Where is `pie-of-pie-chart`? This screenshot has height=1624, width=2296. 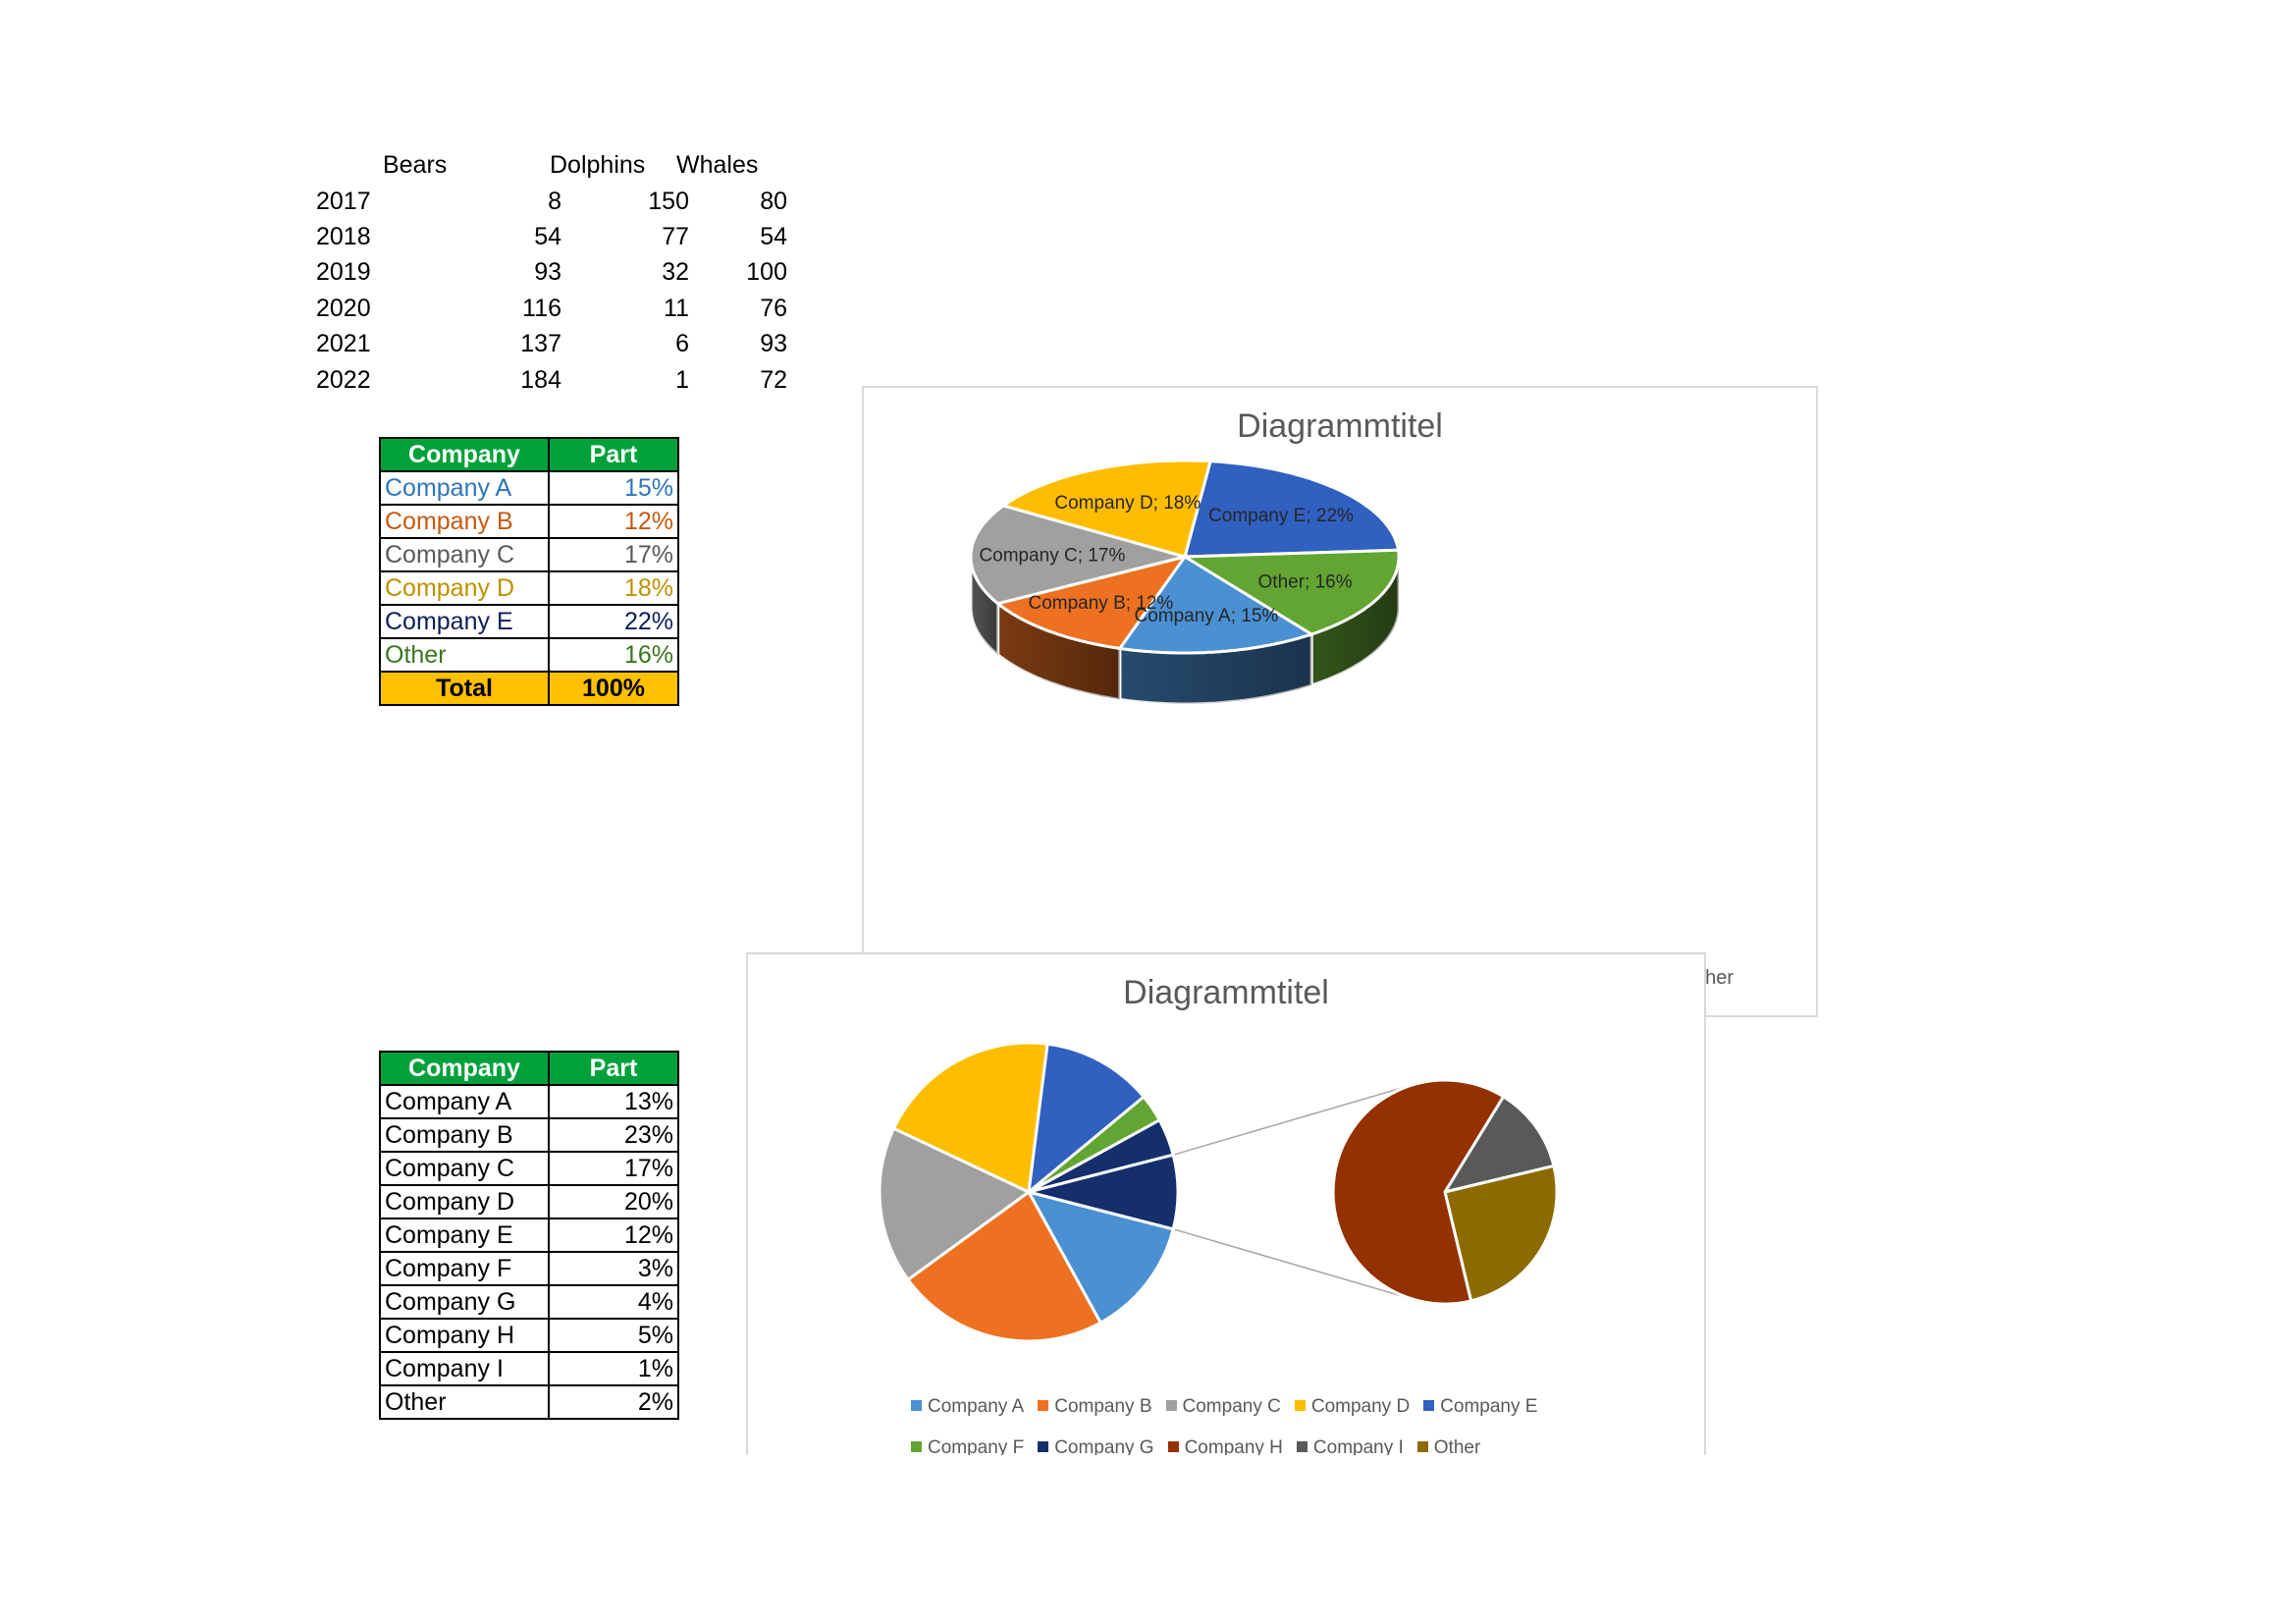
pie-of-pie-chart is located at coordinates (1218, 1192).